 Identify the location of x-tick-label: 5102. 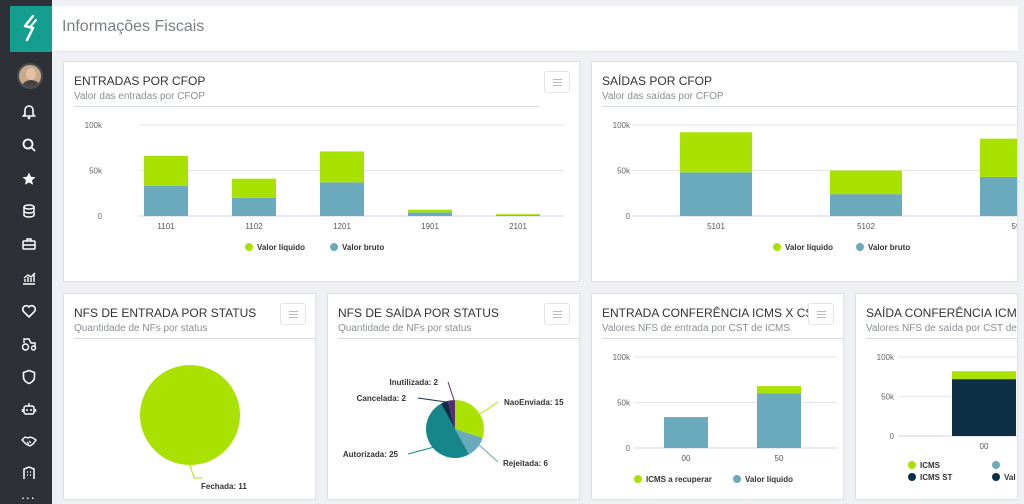
(866, 226).